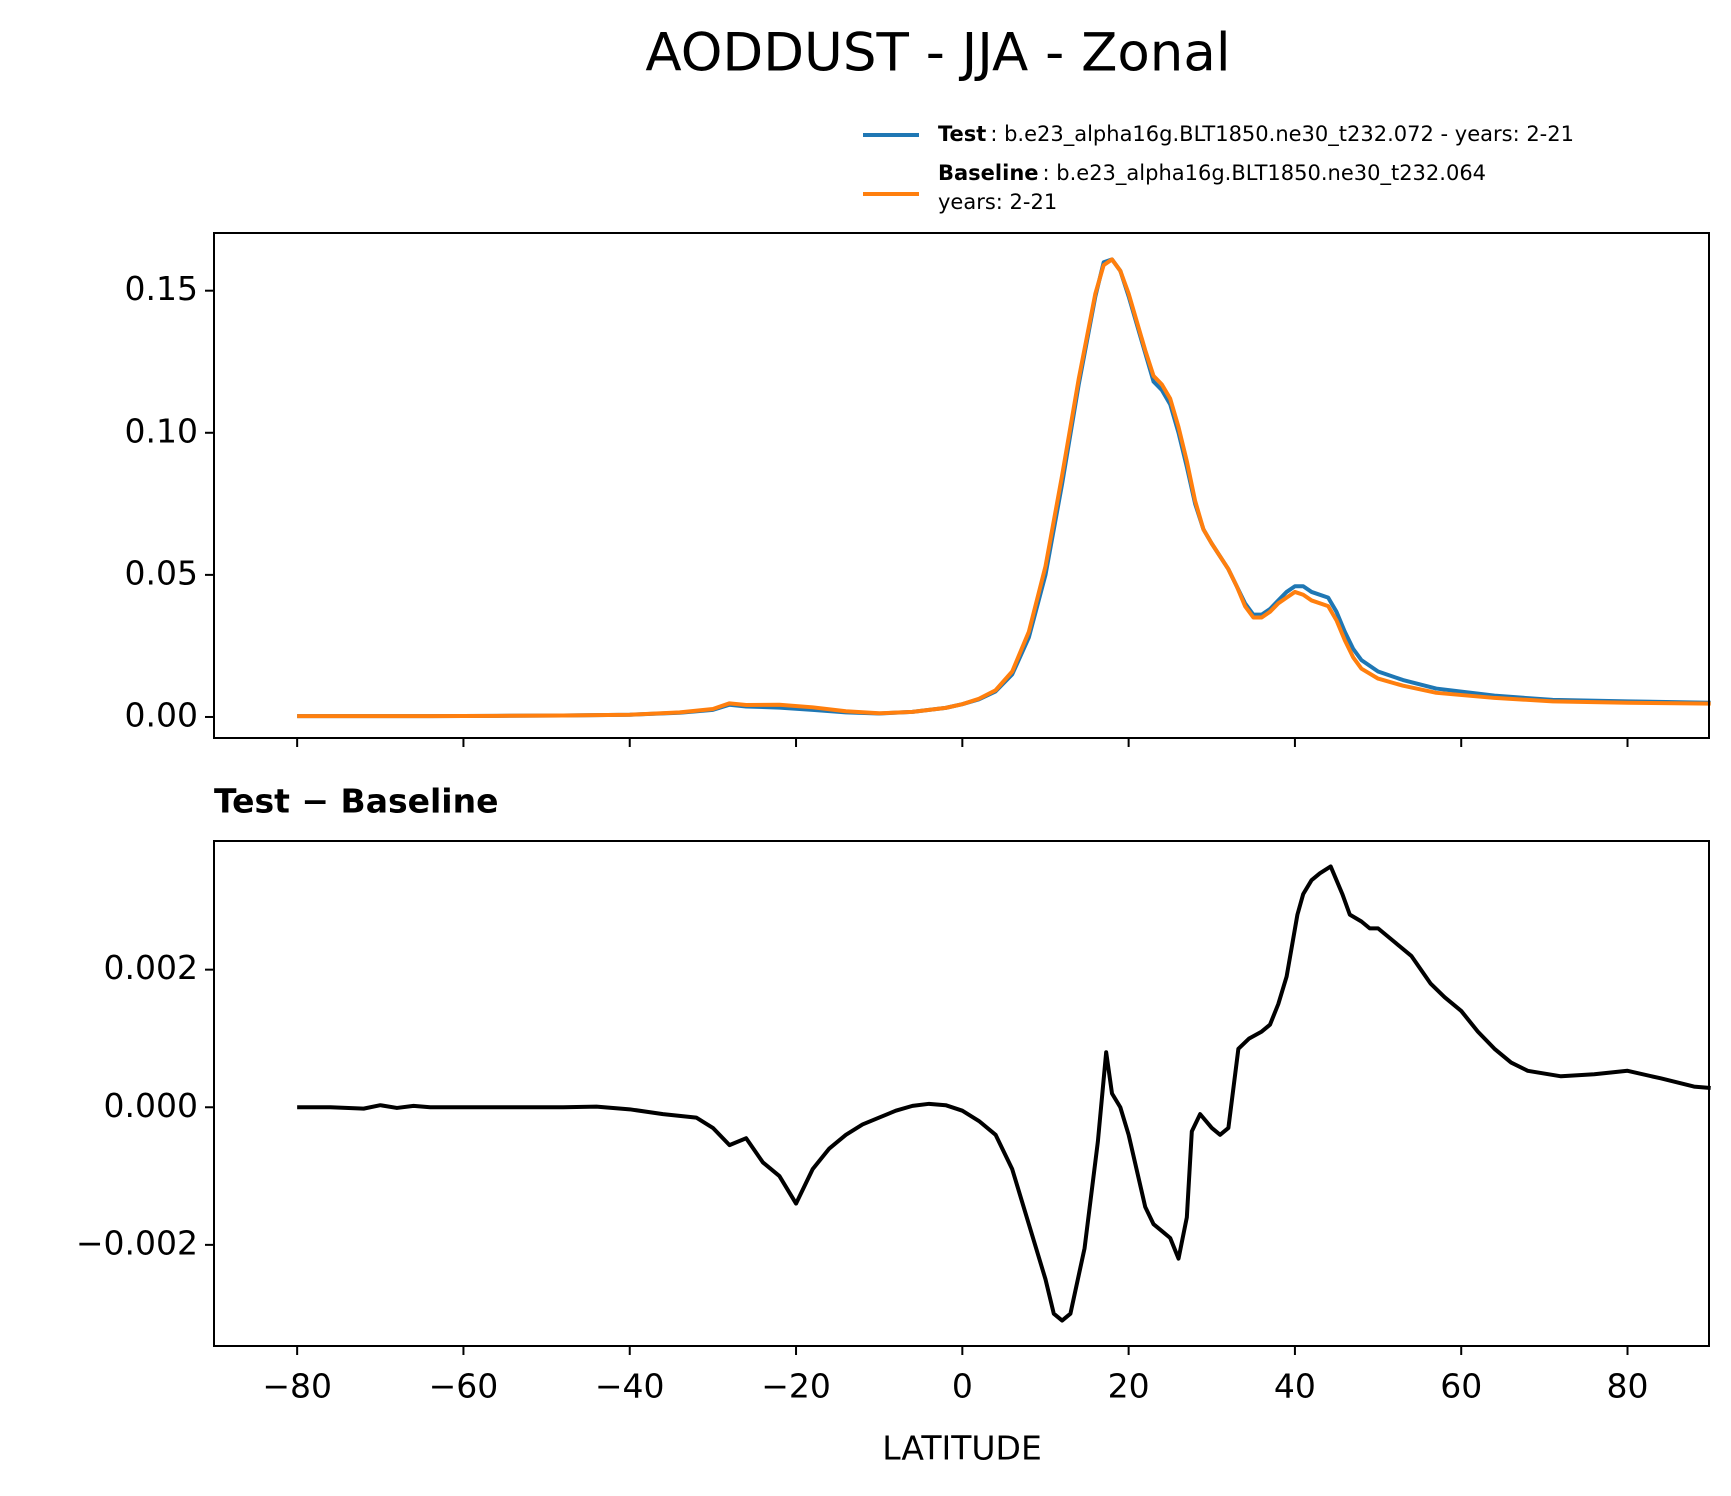 Image resolution: width=1731 pixels, height=1496 pixels. I want to click on legend-label-line: years: 2-21, so click(997, 202).